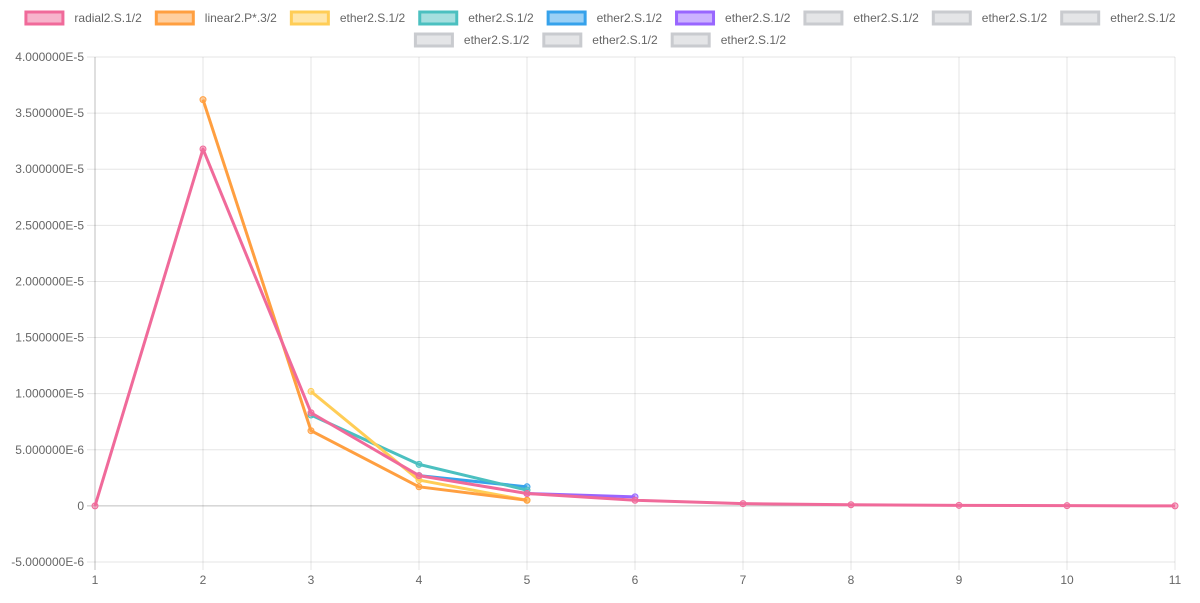  What do you see at coordinates (311, 580) in the screenshot?
I see `x-tick-label: 3` at bounding box center [311, 580].